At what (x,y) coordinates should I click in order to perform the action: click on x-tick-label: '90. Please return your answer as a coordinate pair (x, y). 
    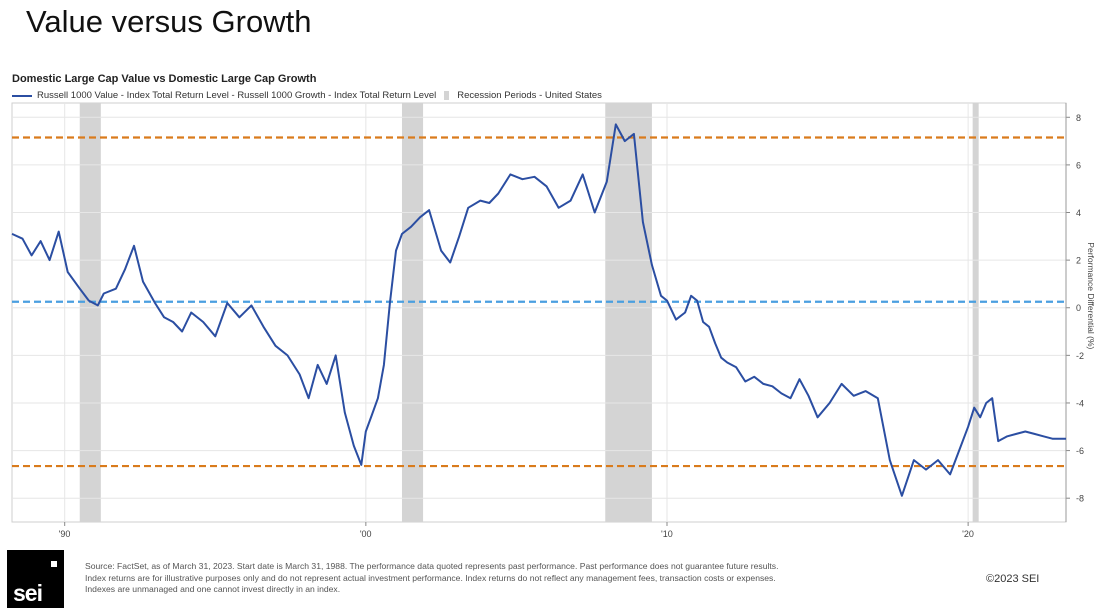
    Looking at the image, I should click on (65, 534).